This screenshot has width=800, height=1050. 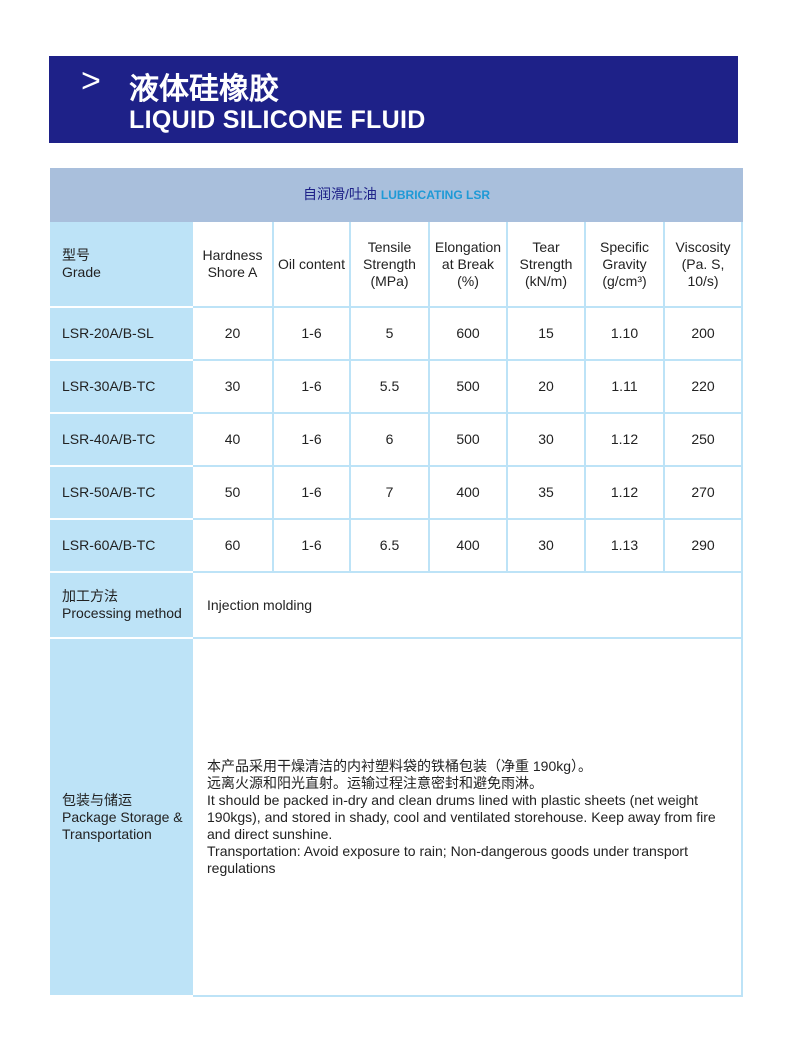 What do you see at coordinates (703, 439) in the screenshot?
I see `value-cell: 250` at bounding box center [703, 439].